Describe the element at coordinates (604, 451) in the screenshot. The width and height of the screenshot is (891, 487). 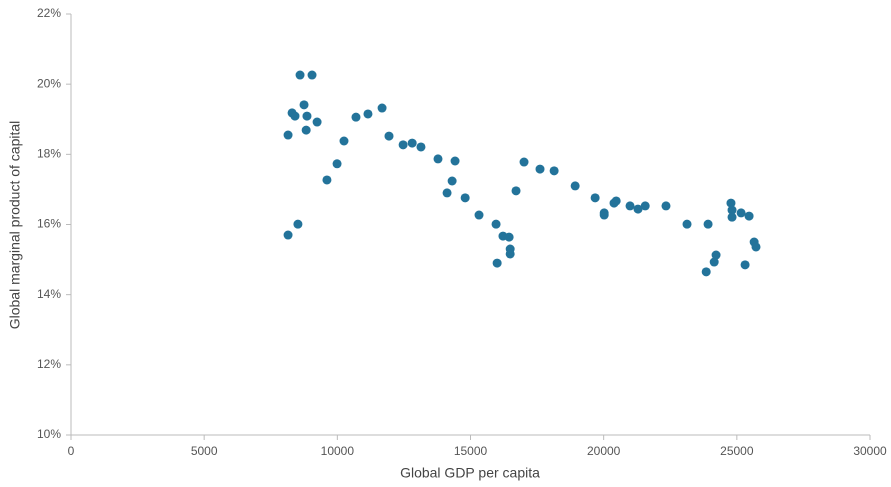
I see `x-tick-label: 20000` at that location.